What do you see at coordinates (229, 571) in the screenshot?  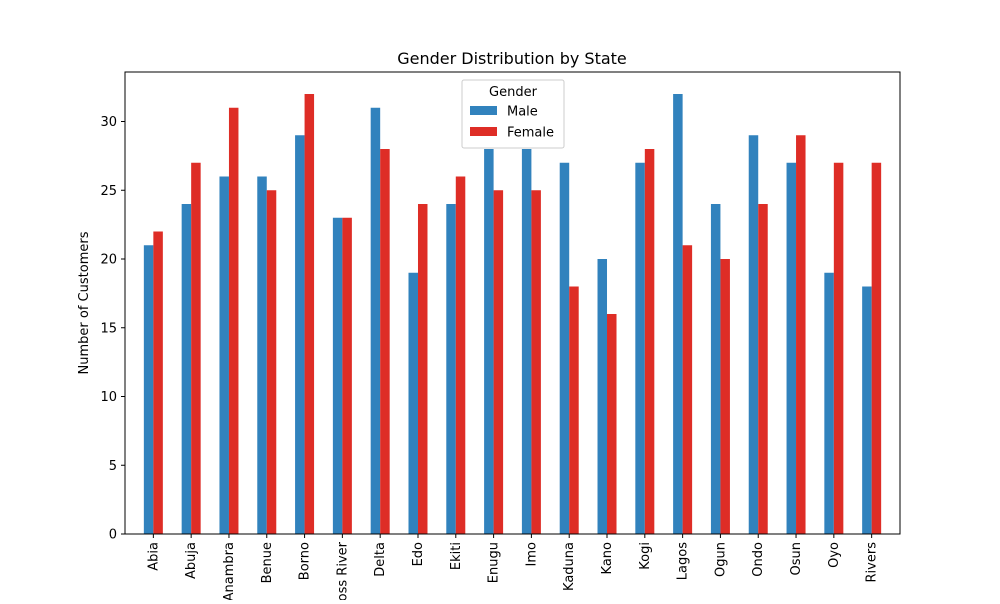 I see `x-tick-label: Anambra` at bounding box center [229, 571].